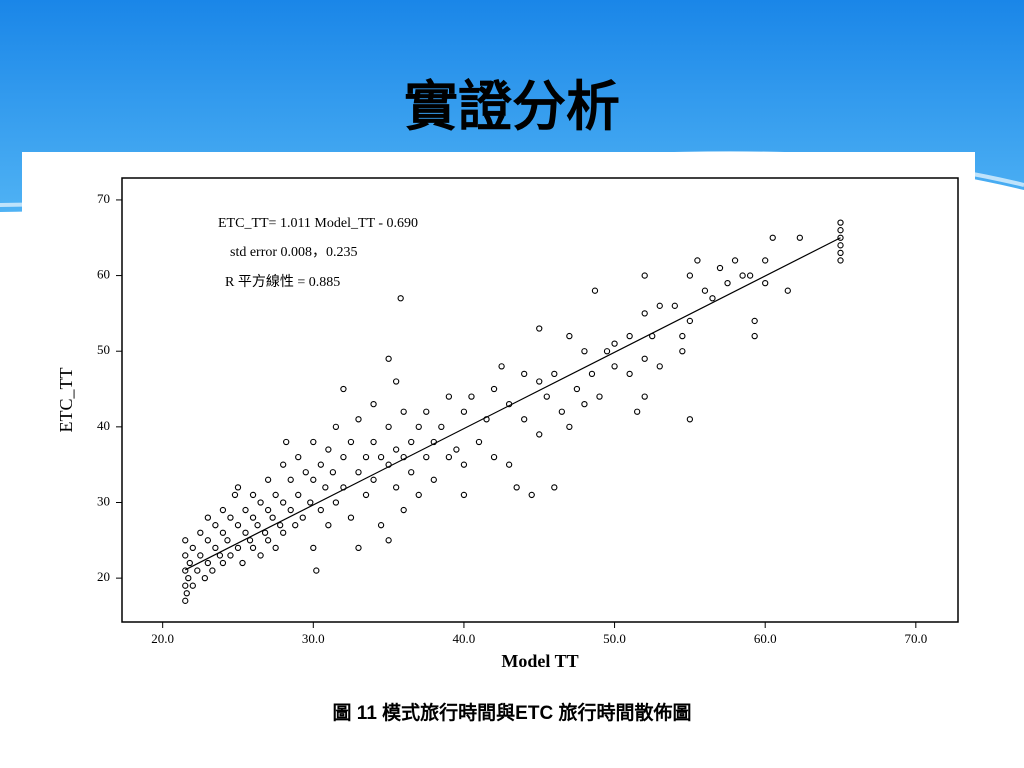 This screenshot has height=768, width=1024. What do you see at coordinates (318, 223) in the screenshot?
I see `annotation: ETC_TT= 1.011 Model_TT - 0.690` at bounding box center [318, 223].